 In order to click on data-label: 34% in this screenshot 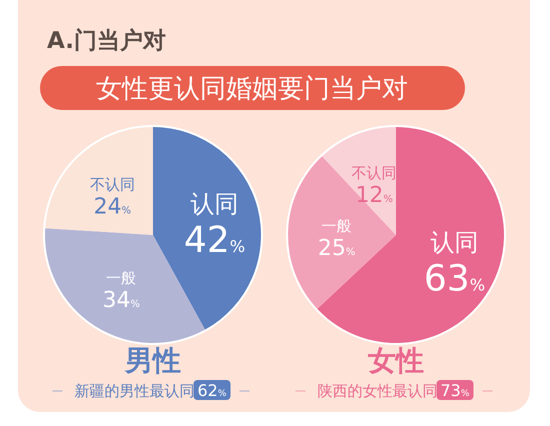, I will do `click(121, 301)`.